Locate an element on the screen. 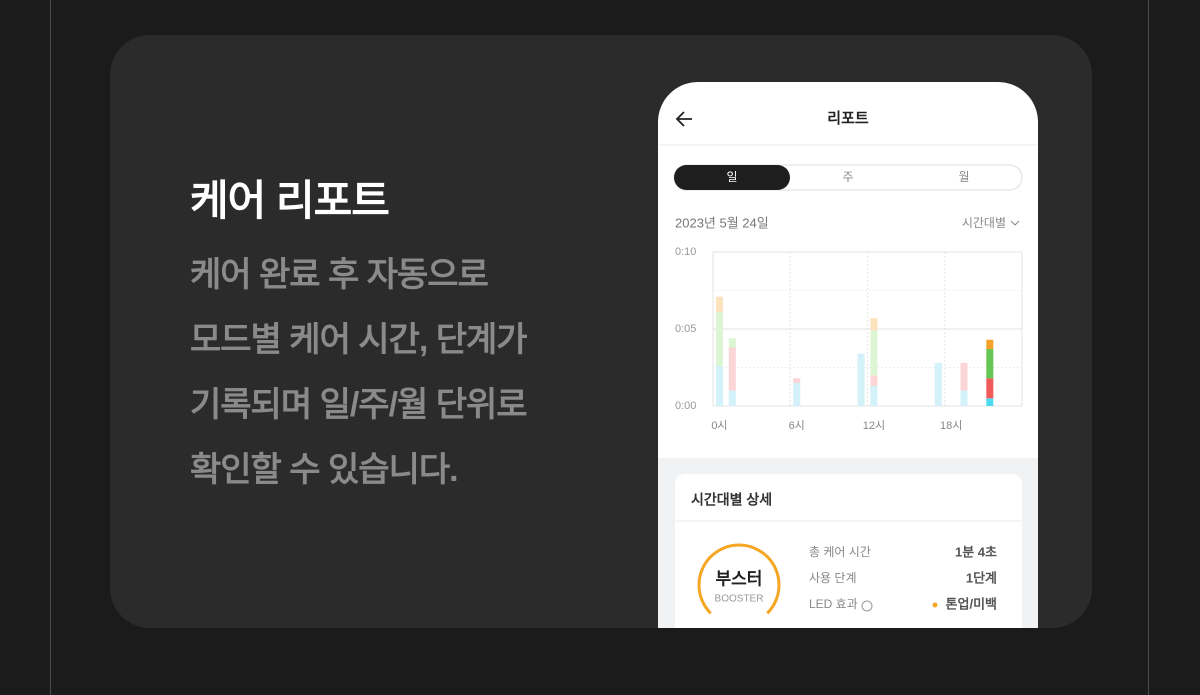 The height and width of the screenshot is (695, 1200). date: 2023년 5월 24일 is located at coordinates (722, 222).